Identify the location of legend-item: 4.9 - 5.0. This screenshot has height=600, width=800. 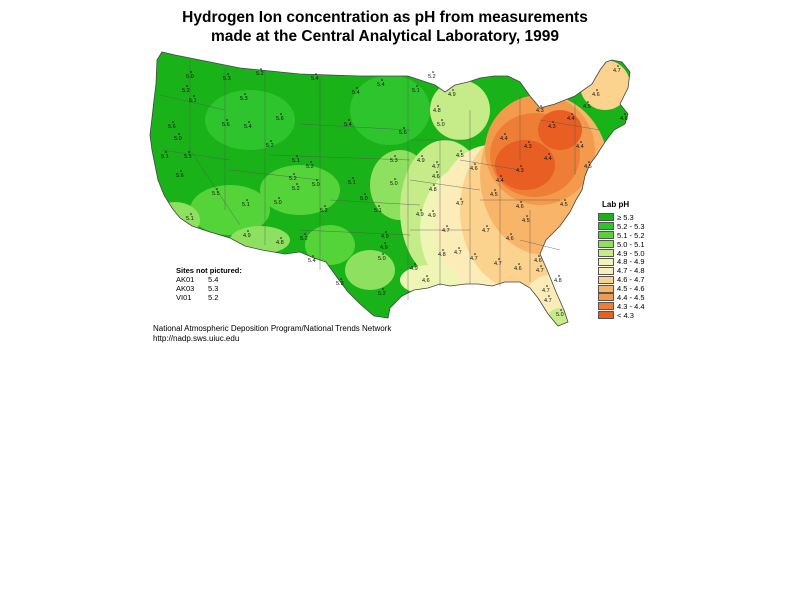
(628, 253).